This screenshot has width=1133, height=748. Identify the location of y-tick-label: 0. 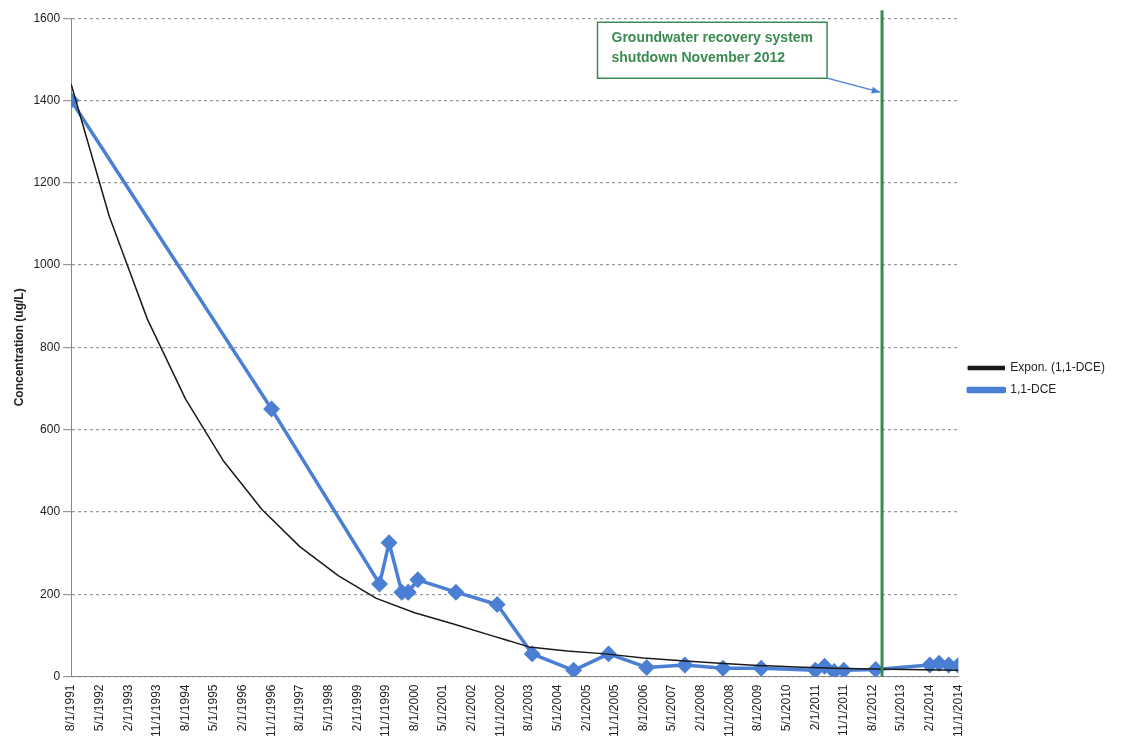
(57, 675).